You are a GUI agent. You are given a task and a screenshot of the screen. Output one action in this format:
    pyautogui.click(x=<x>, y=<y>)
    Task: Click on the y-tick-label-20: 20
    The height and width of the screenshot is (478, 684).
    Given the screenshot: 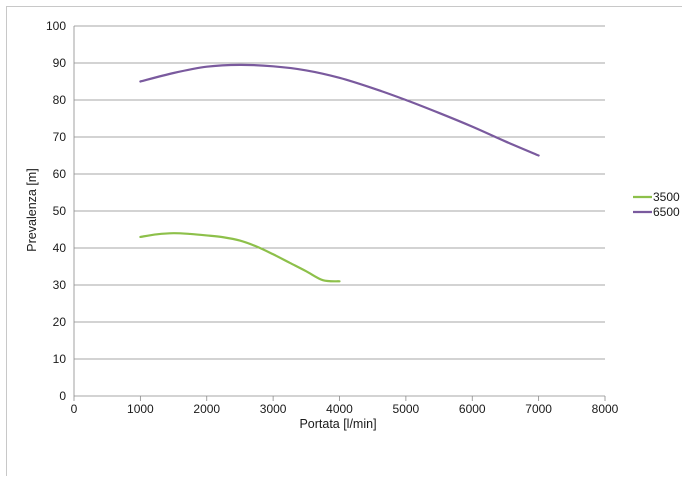 What is the action you would take?
    pyautogui.click(x=60, y=322)
    